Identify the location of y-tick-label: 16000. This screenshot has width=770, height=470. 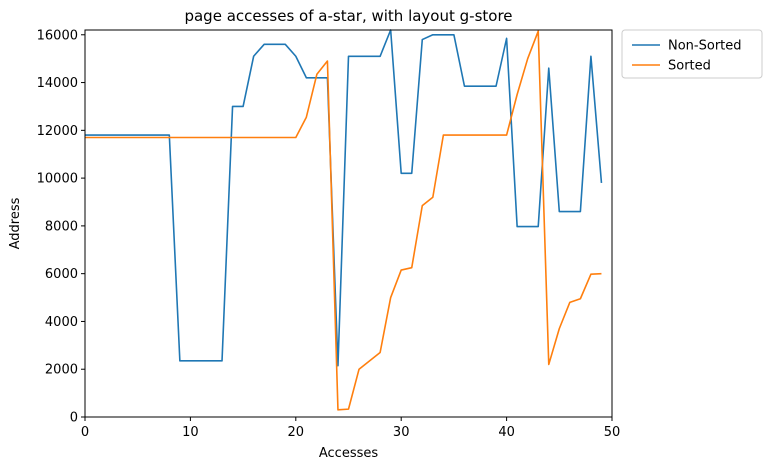
(57, 35).